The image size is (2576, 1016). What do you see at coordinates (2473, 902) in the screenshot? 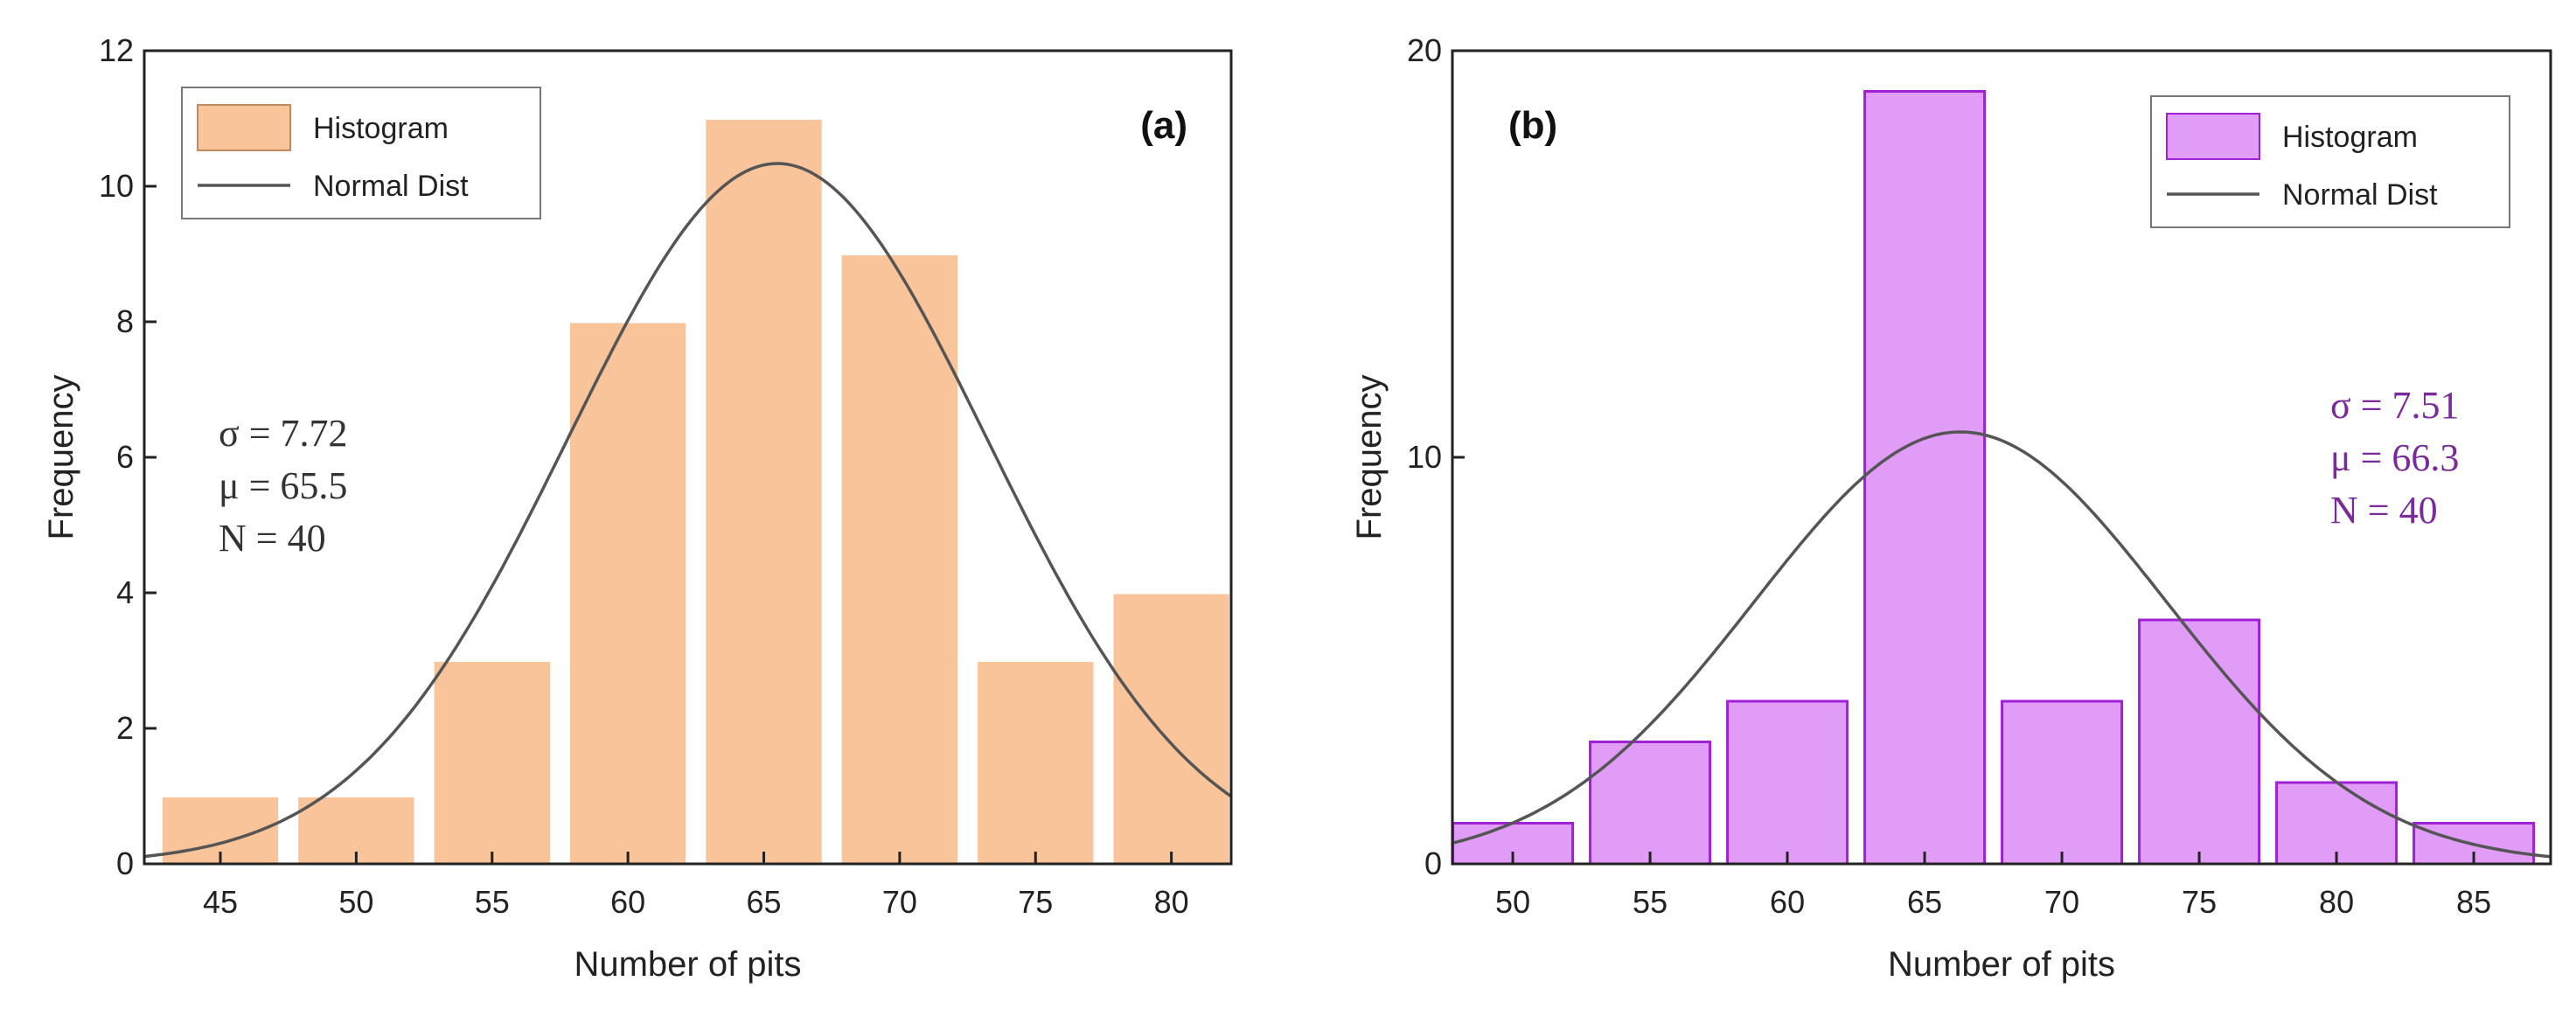
I see `x-tick-label: 85` at bounding box center [2473, 902].